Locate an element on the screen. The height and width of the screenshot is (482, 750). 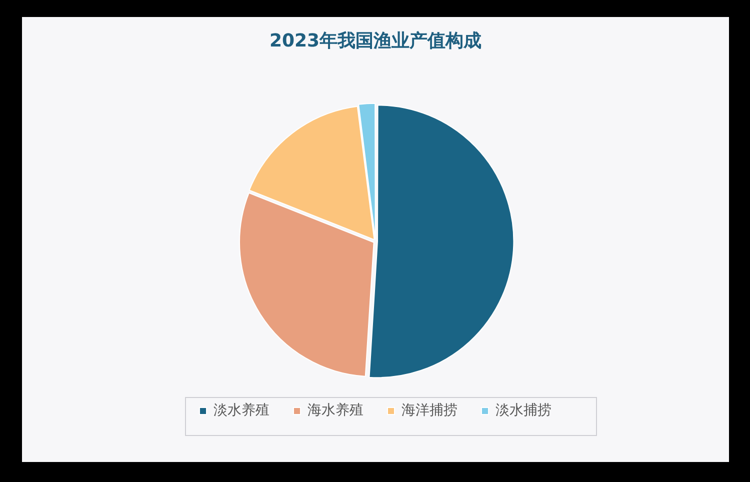
legend-label: 淡水养殖 is located at coordinates (242, 410).